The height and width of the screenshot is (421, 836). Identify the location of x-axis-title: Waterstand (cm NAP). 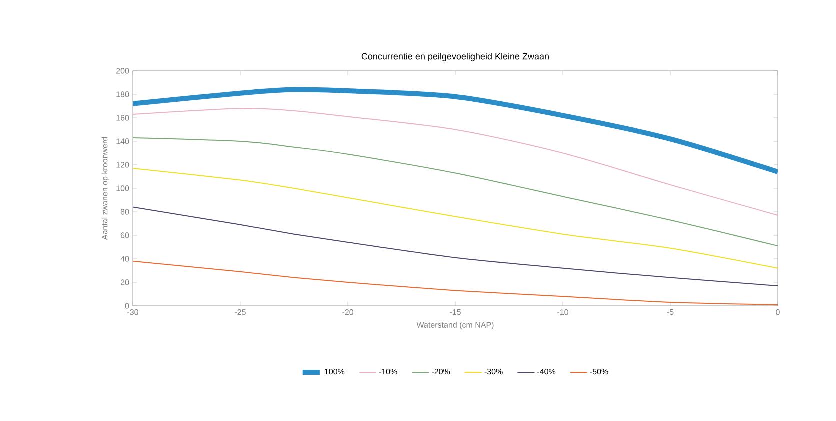
(455, 326).